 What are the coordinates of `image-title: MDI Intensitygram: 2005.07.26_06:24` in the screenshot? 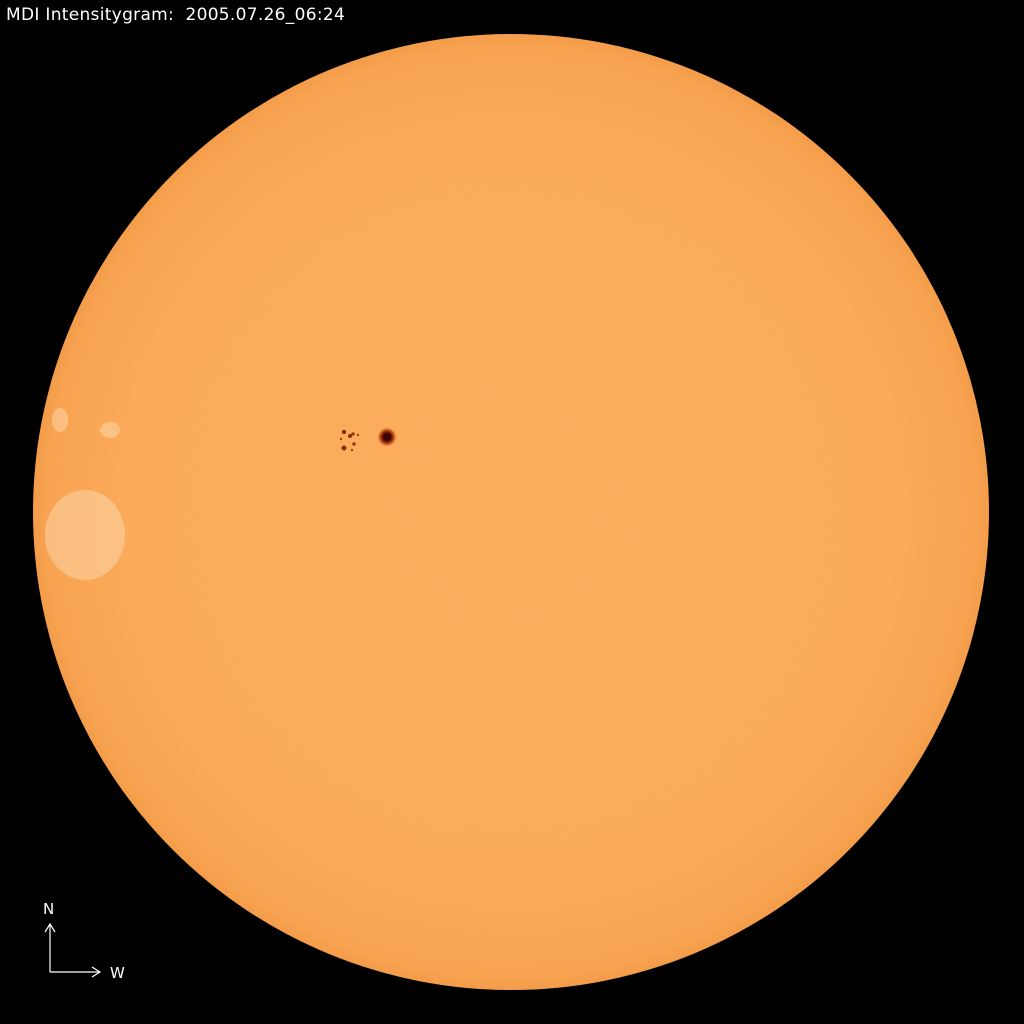 It's located at (176, 15).